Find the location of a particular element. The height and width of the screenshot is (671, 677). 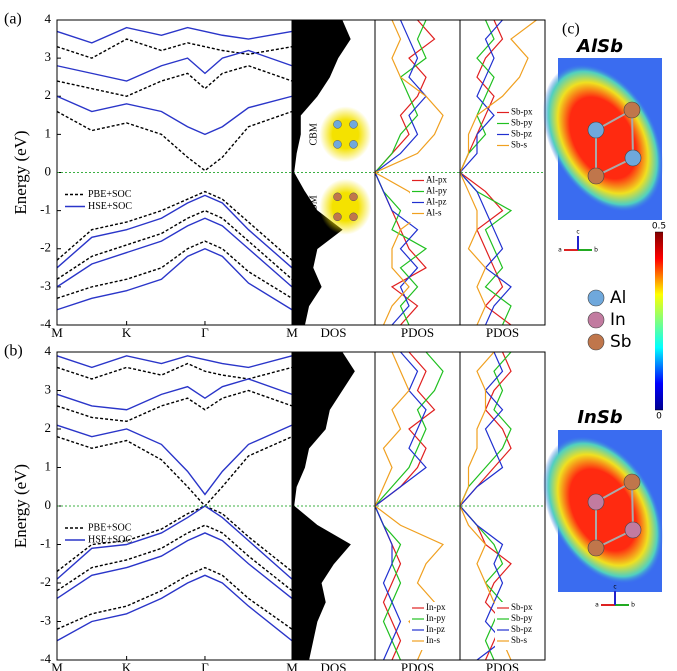

legend-label: In-py is located at coordinates (436, 618).